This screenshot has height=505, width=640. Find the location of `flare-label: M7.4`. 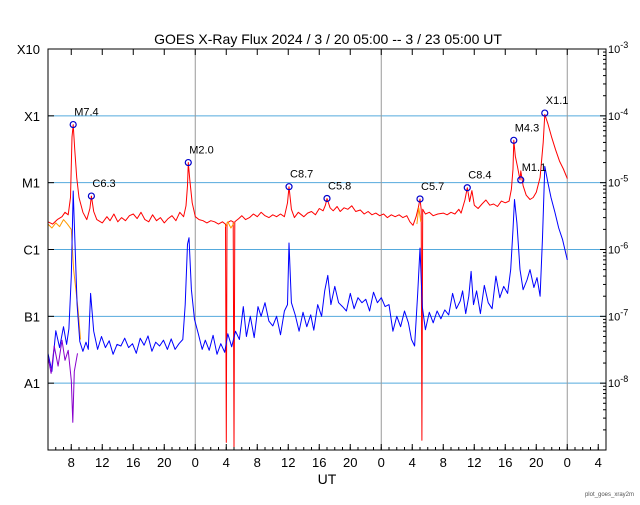

flare-label: M7.4 is located at coordinates (86, 113).